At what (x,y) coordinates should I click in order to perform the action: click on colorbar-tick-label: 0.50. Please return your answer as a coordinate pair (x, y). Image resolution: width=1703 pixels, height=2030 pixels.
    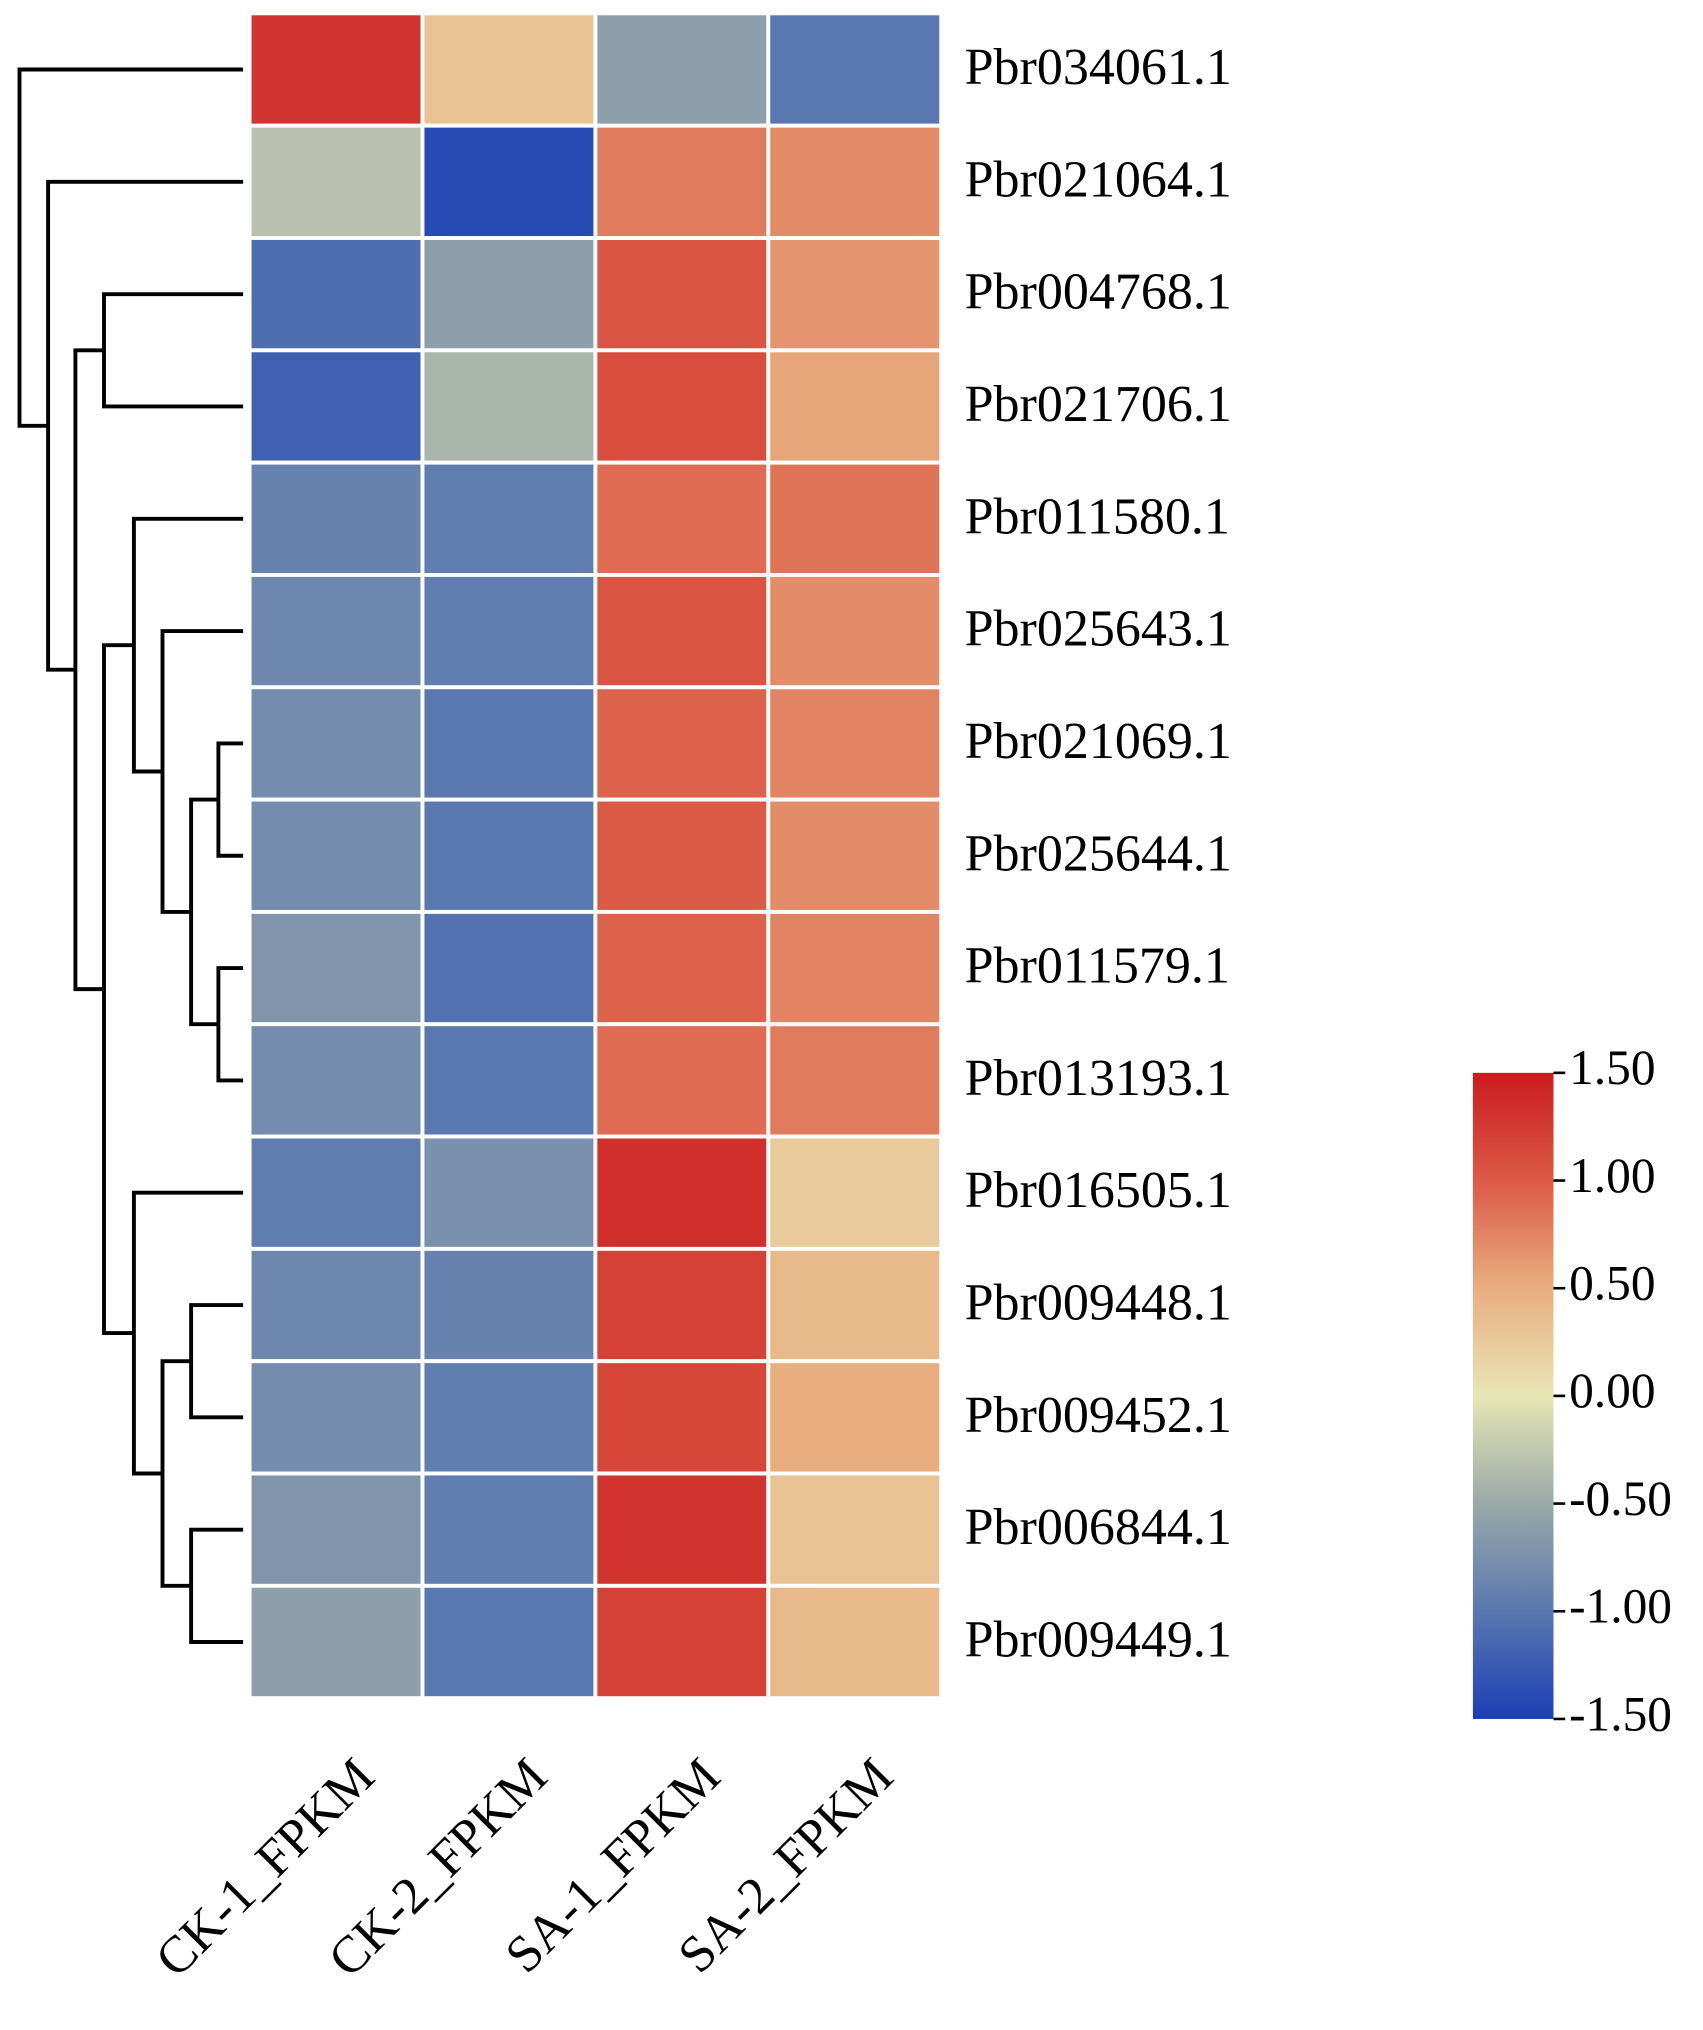
    Looking at the image, I should click on (1612, 1283).